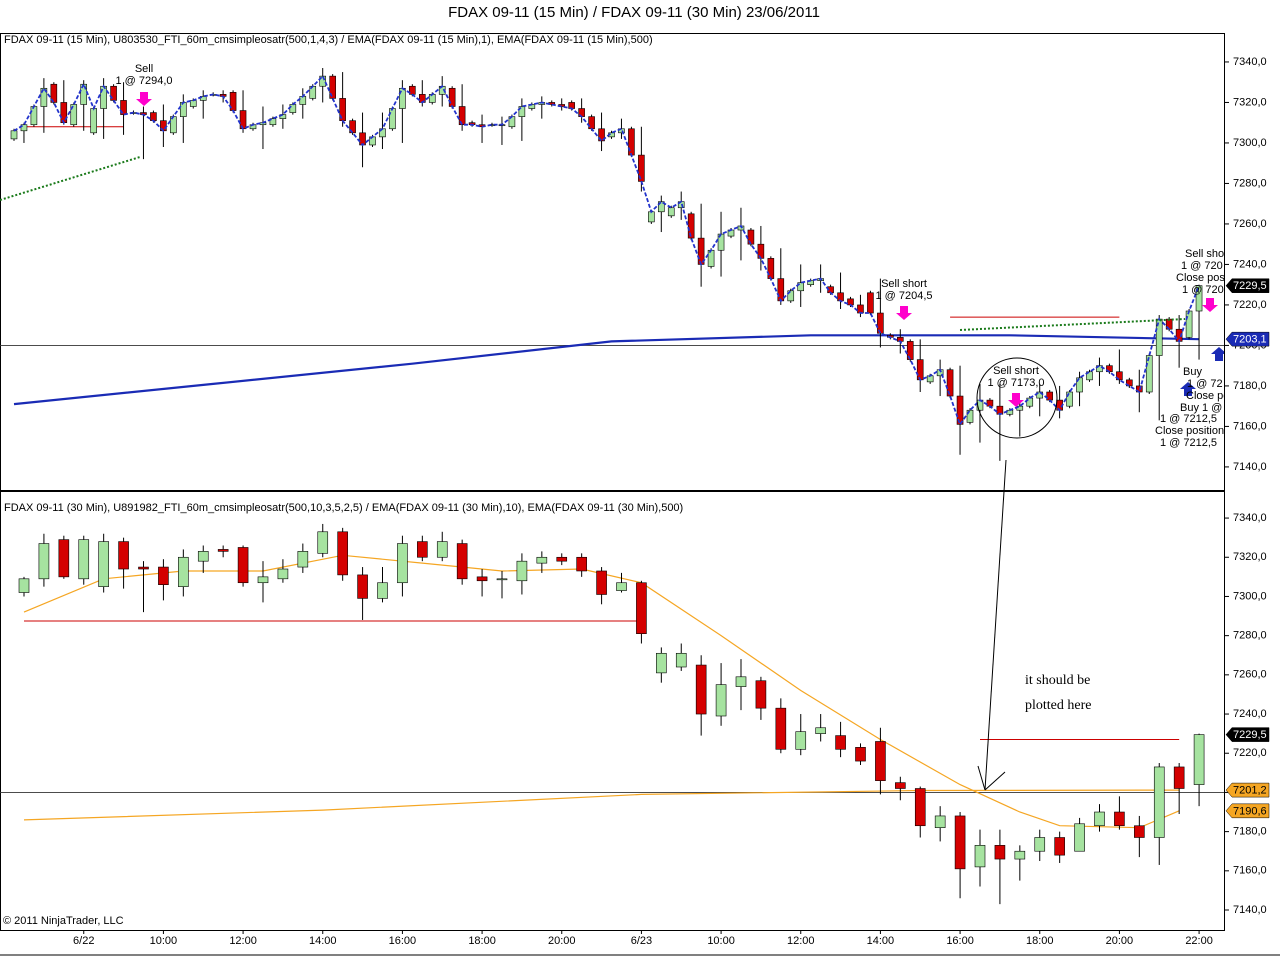 This screenshot has width=1280, height=979. Describe the element at coordinates (1250, 753) in the screenshot. I see `y-tick-label: 7220,0` at that location.